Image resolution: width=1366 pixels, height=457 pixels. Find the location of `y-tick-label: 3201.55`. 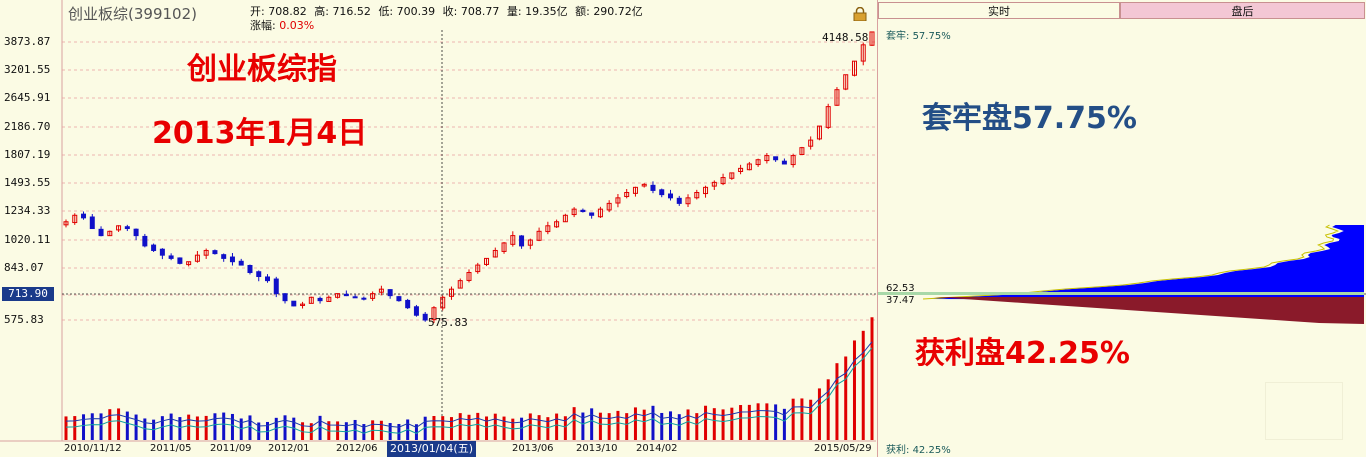

y-tick-label: 3201.55 is located at coordinates (27, 69).